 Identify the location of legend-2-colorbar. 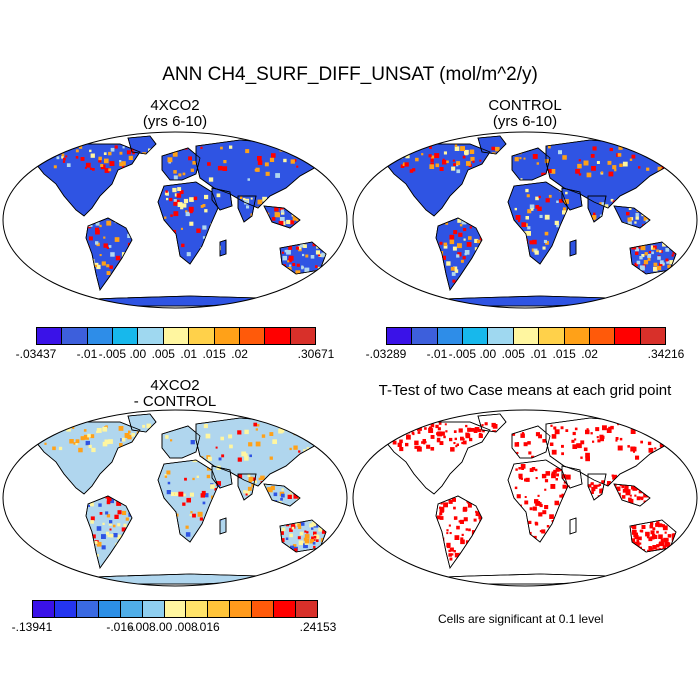
(526, 336).